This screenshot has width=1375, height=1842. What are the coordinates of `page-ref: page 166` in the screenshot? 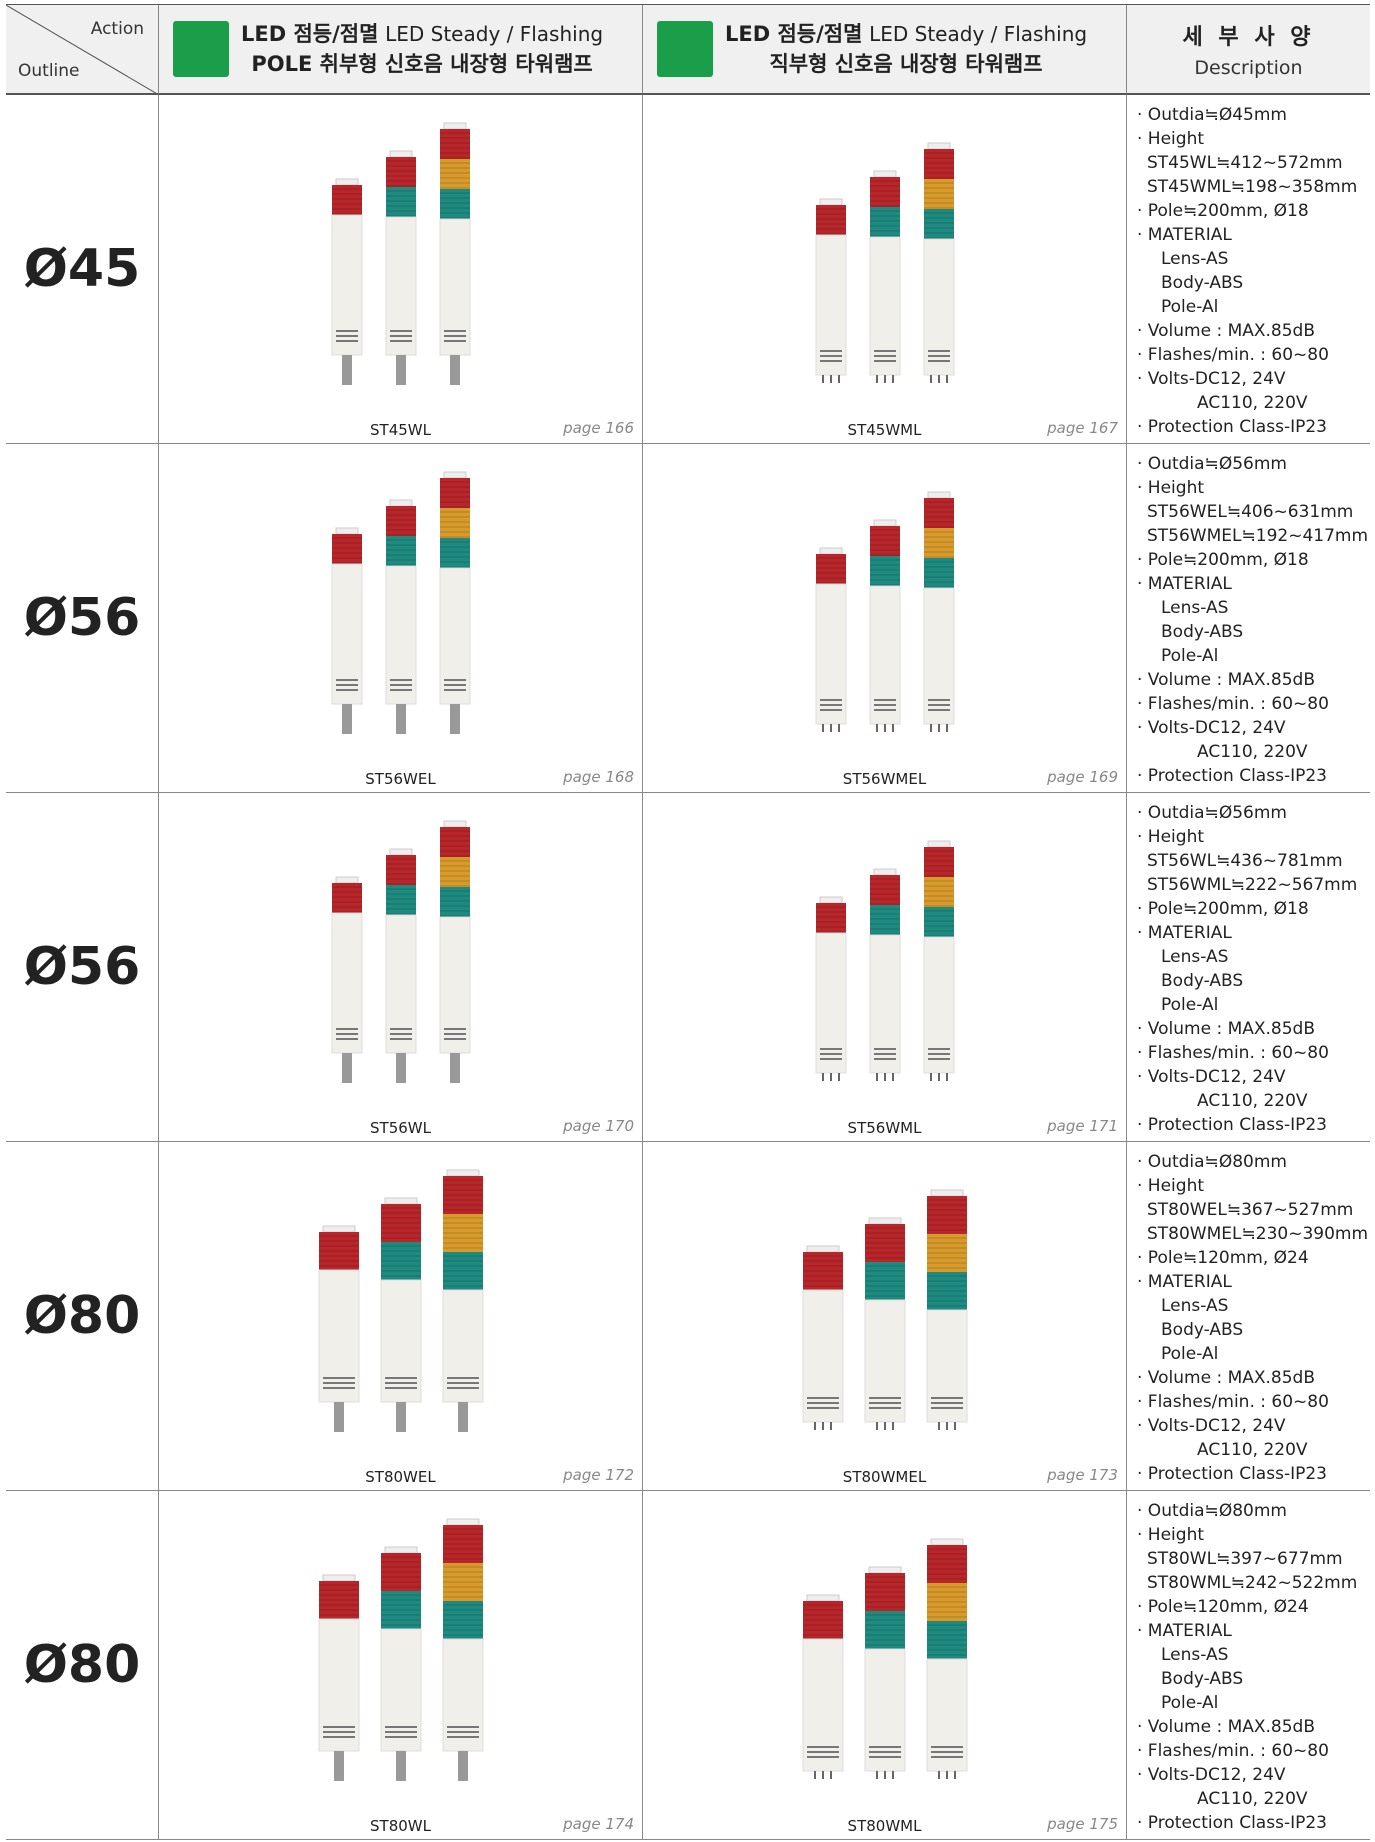 It's located at (598, 428).